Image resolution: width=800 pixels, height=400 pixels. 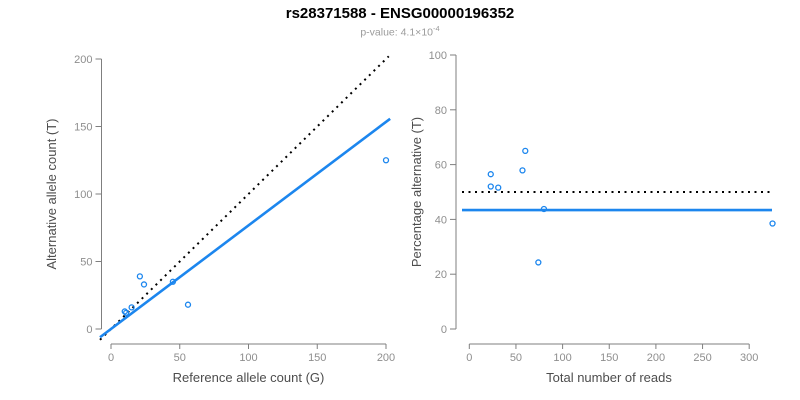 What do you see at coordinates (609, 358) in the screenshot?
I see `right-x-tick-label: 150` at bounding box center [609, 358].